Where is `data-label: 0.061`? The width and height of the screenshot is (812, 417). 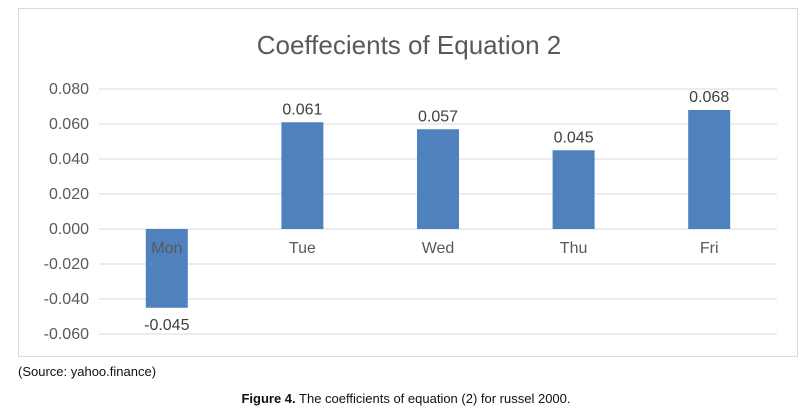 data-label: 0.061 is located at coordinates (302, 109).